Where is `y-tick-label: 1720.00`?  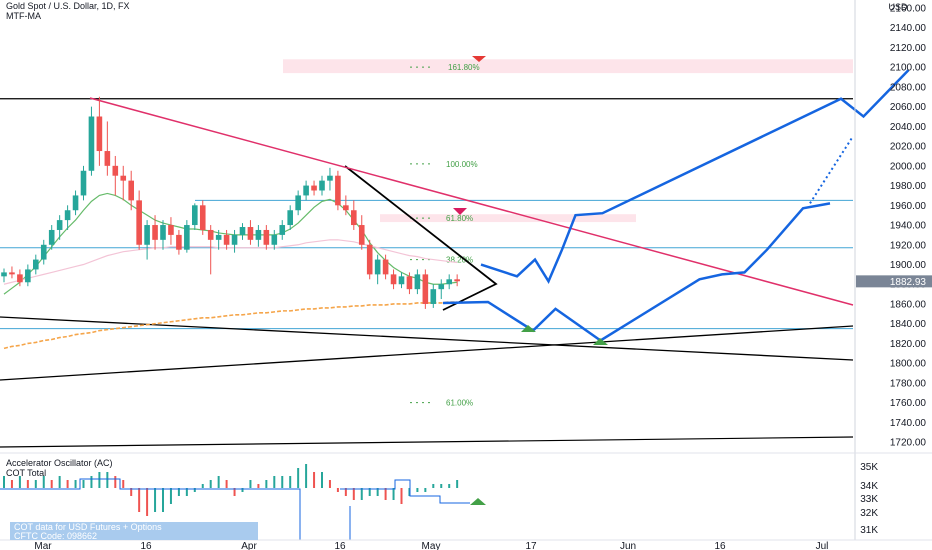
y-tick-label: 1720.00 is located at coordinates (908, 443).